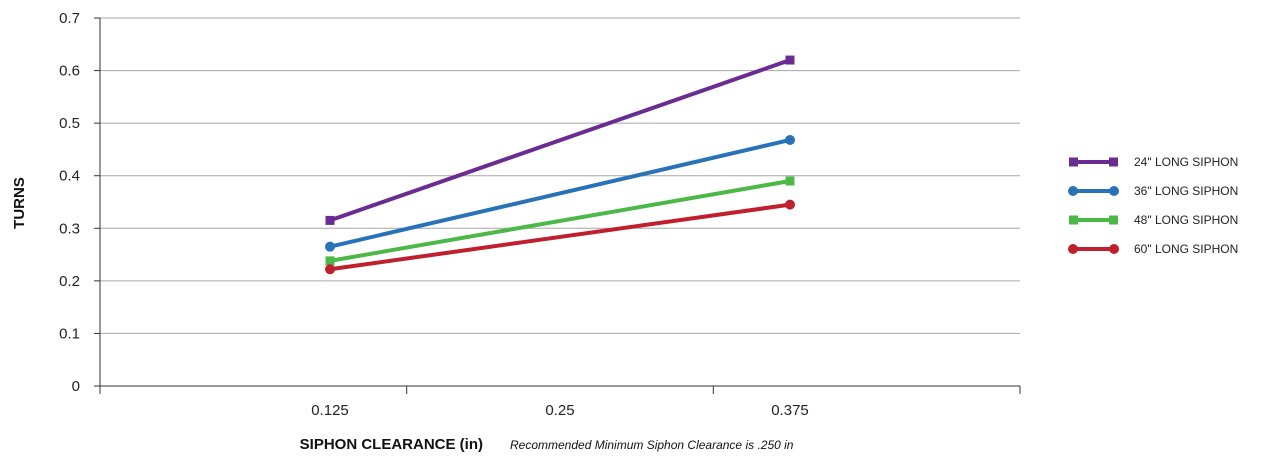 Image resolution: width=1272 pixels, height=461 pixels. I want to click on y-tick-label: 0.3, so click(69, 228).